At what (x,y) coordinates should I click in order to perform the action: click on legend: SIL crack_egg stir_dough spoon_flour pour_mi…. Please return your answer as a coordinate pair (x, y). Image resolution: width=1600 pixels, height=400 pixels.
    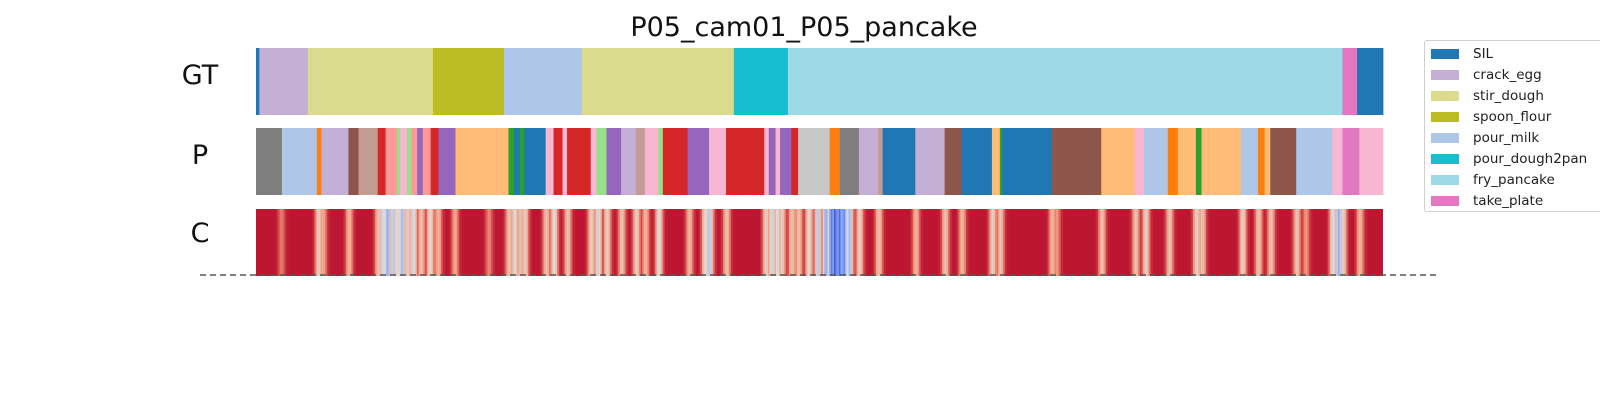
    Looking at the image, I should click on (1512, 126).